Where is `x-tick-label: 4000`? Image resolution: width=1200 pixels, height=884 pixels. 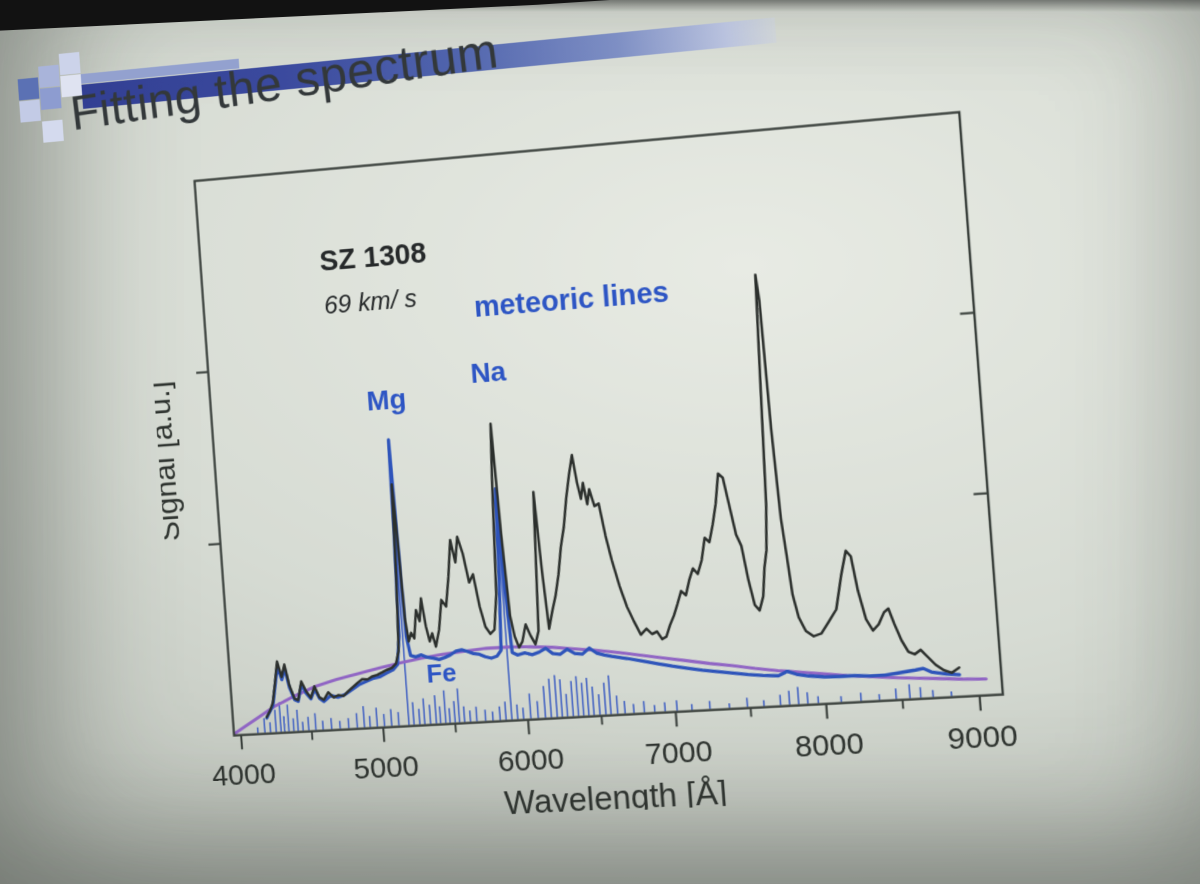 x-tick-label: 4000 is located at coordinates (244, 775).